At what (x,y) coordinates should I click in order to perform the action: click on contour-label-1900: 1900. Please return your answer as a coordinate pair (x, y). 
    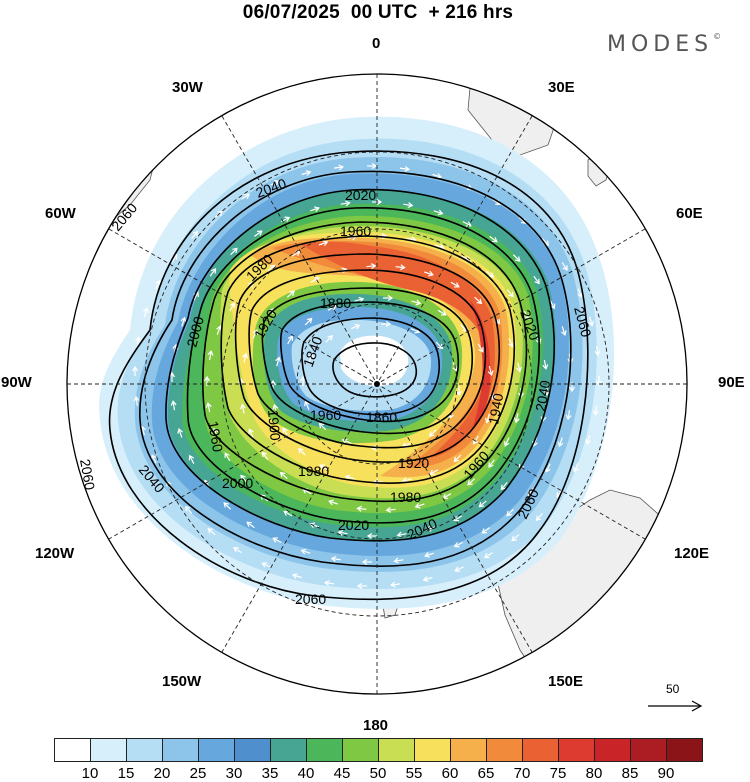
    Looking at the image, I should click on (274, 425).